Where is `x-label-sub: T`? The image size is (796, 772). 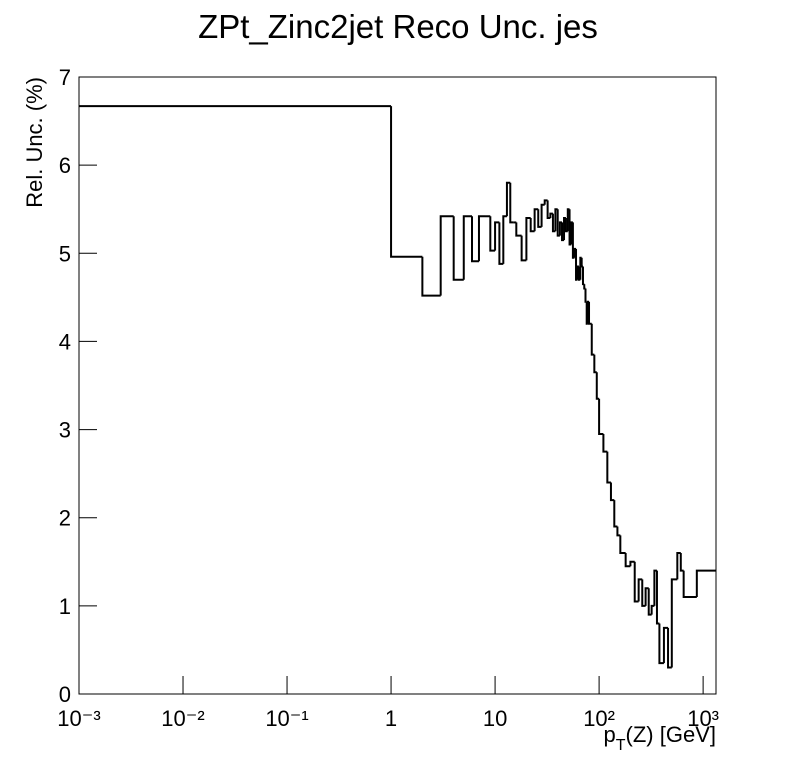 x-label-sub: T is located at coordinates (621, 745).